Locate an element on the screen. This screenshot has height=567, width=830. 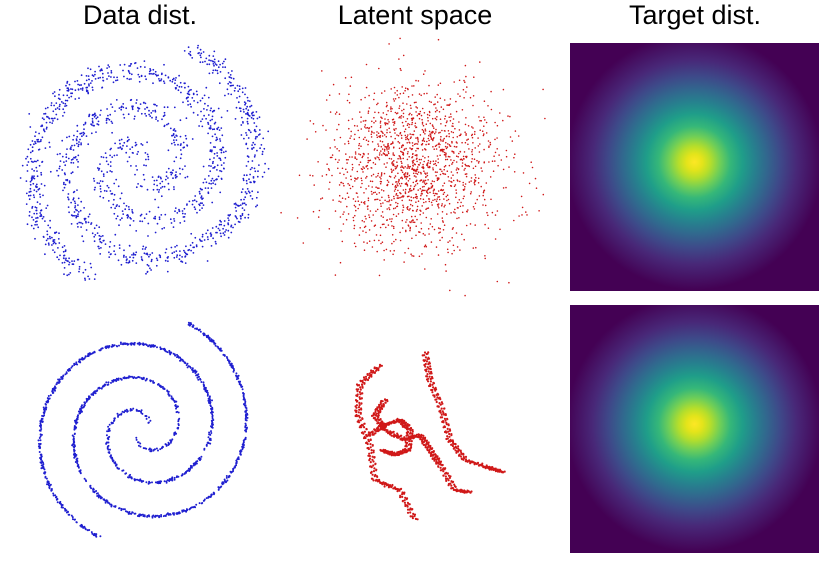
data-dist-clean-spiral-plot is located at coordinates (143, 429).